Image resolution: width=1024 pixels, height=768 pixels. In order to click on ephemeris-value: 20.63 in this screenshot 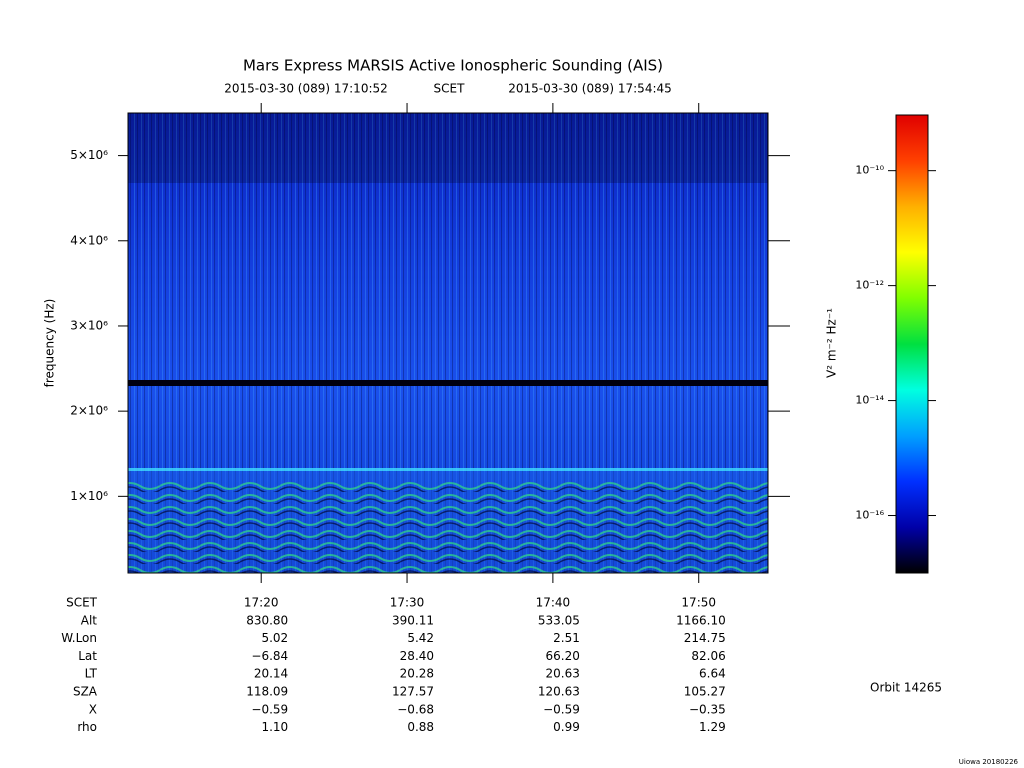, I will do `click(563, 674)`.